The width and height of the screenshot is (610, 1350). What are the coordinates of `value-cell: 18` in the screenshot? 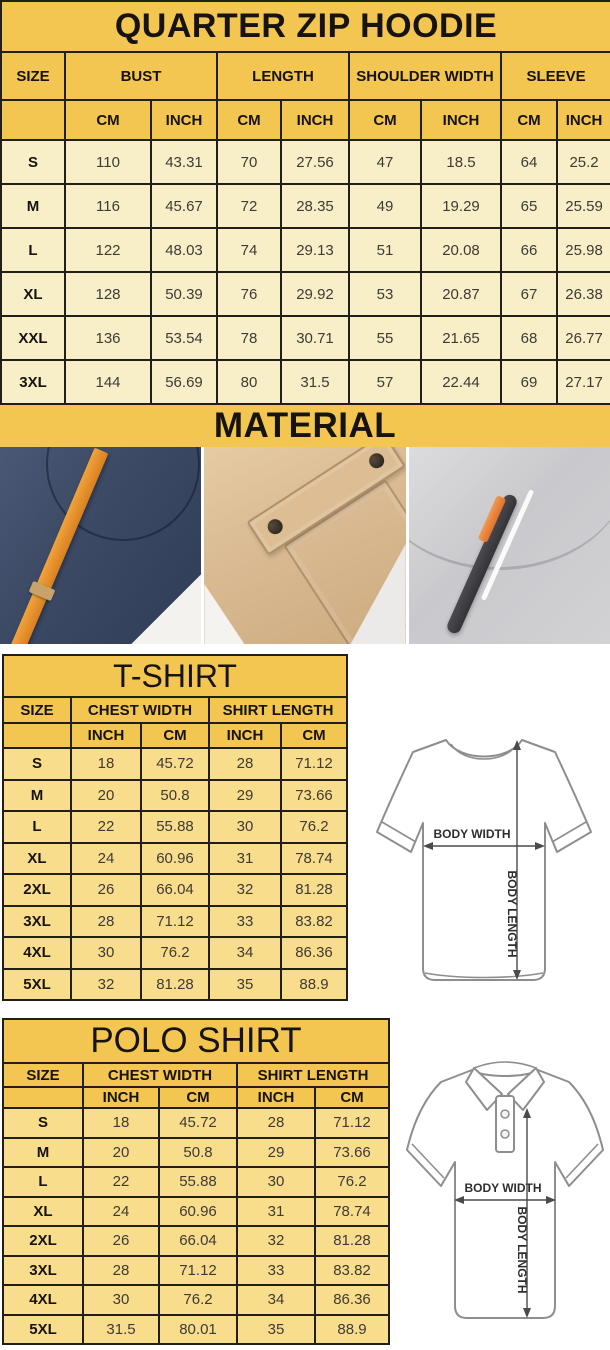 It's located at (106, 764).